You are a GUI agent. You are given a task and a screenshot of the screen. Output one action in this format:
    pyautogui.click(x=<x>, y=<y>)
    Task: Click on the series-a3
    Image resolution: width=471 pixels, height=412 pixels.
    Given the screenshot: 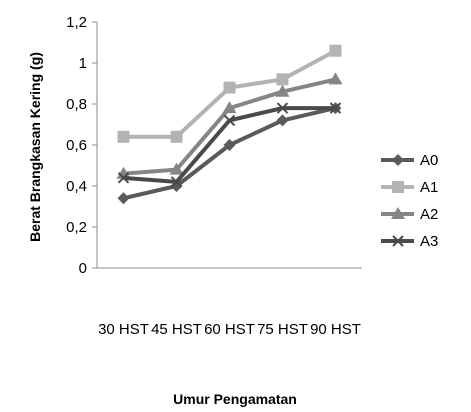 What is the action you would take?
    pyautogui.click(x=229, y=145)
    